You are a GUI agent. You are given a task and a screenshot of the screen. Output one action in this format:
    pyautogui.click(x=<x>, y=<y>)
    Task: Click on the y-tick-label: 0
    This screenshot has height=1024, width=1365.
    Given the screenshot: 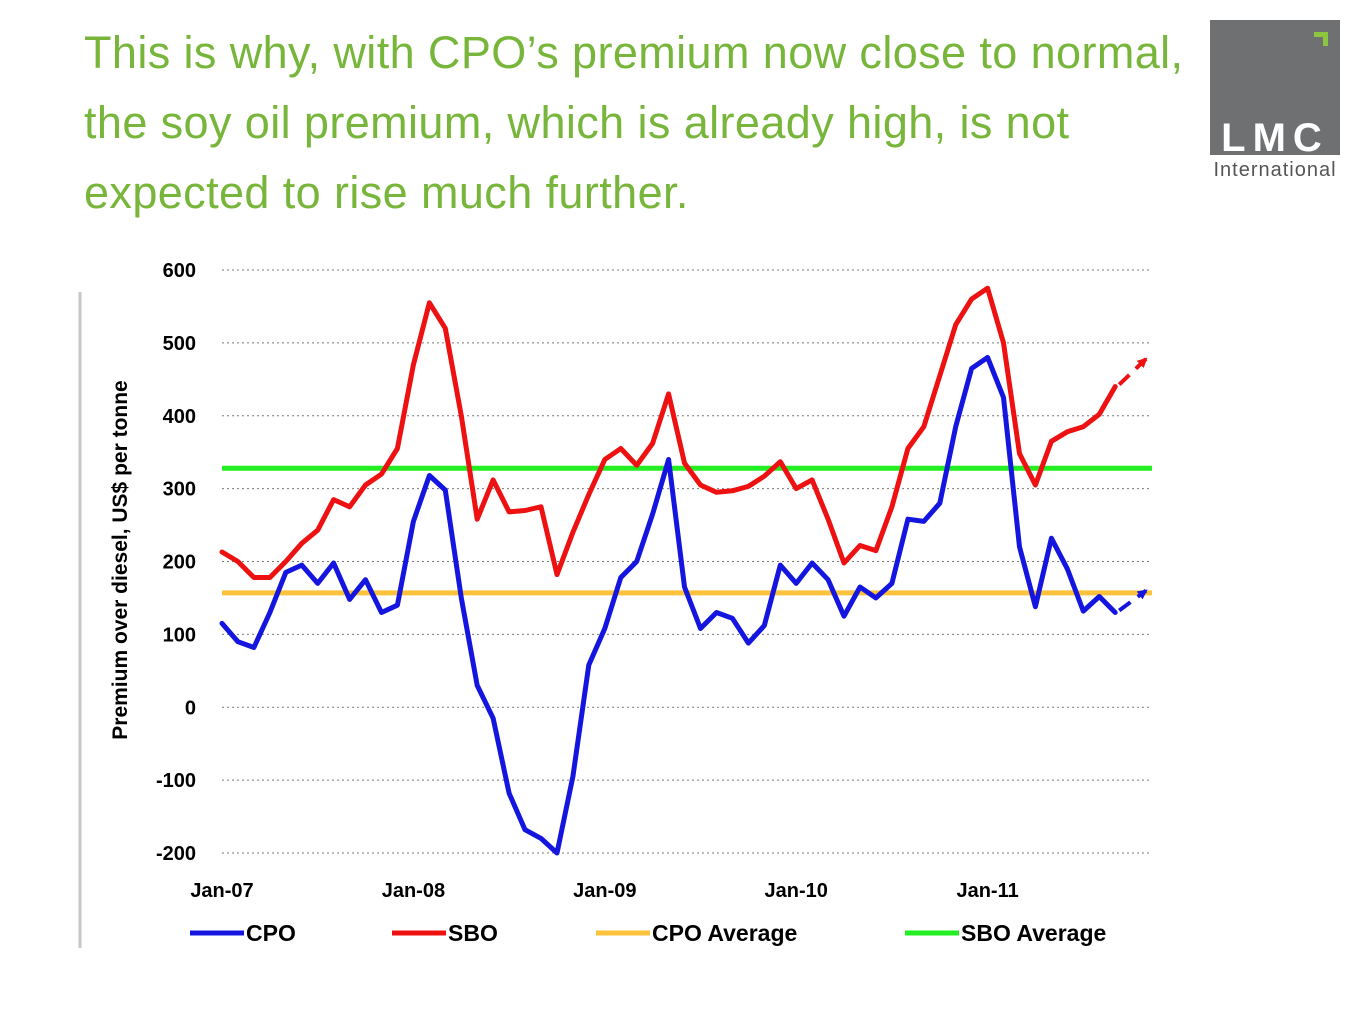 What is the action you would take?
    pyautogui.click(x=190, y=708)
    